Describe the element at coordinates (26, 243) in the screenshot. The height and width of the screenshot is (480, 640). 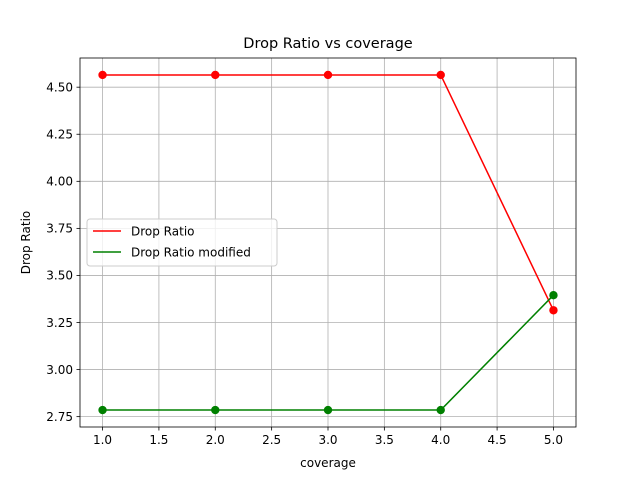
I see `y-axis-label: Drop Ratio` at that location.